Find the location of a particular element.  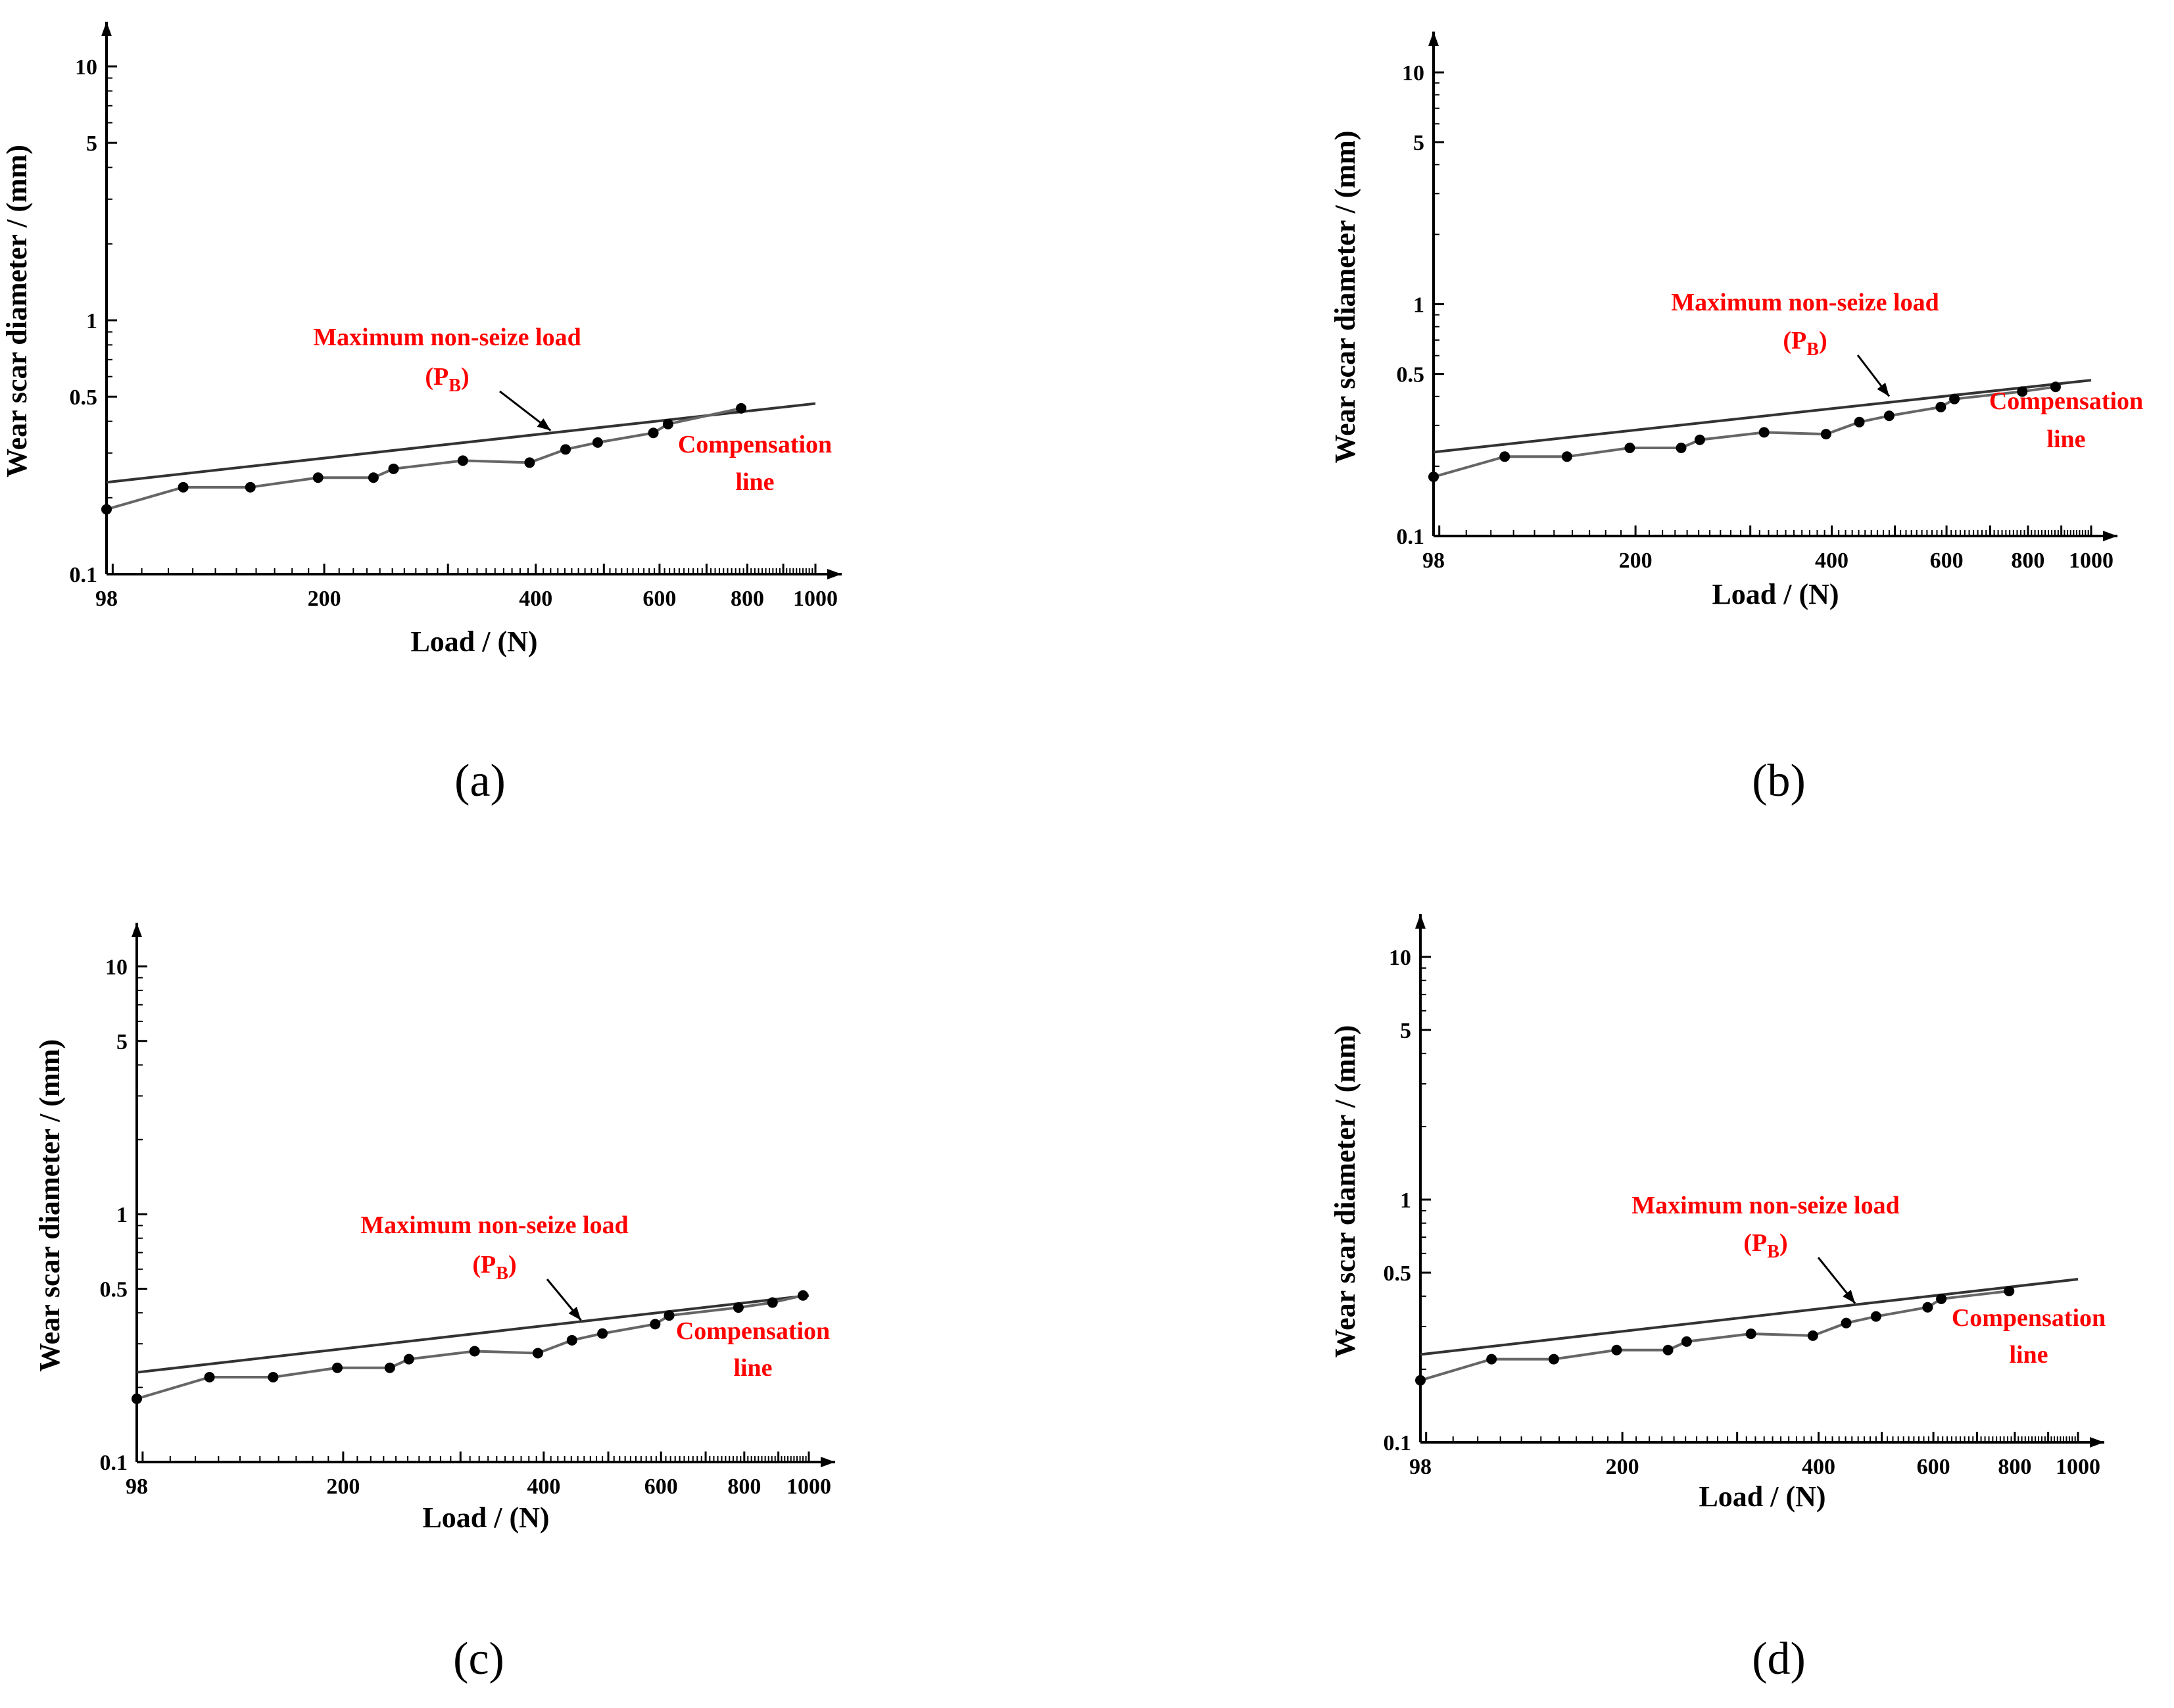

wear-scar-series-line is located at coordinates (470, 1347).